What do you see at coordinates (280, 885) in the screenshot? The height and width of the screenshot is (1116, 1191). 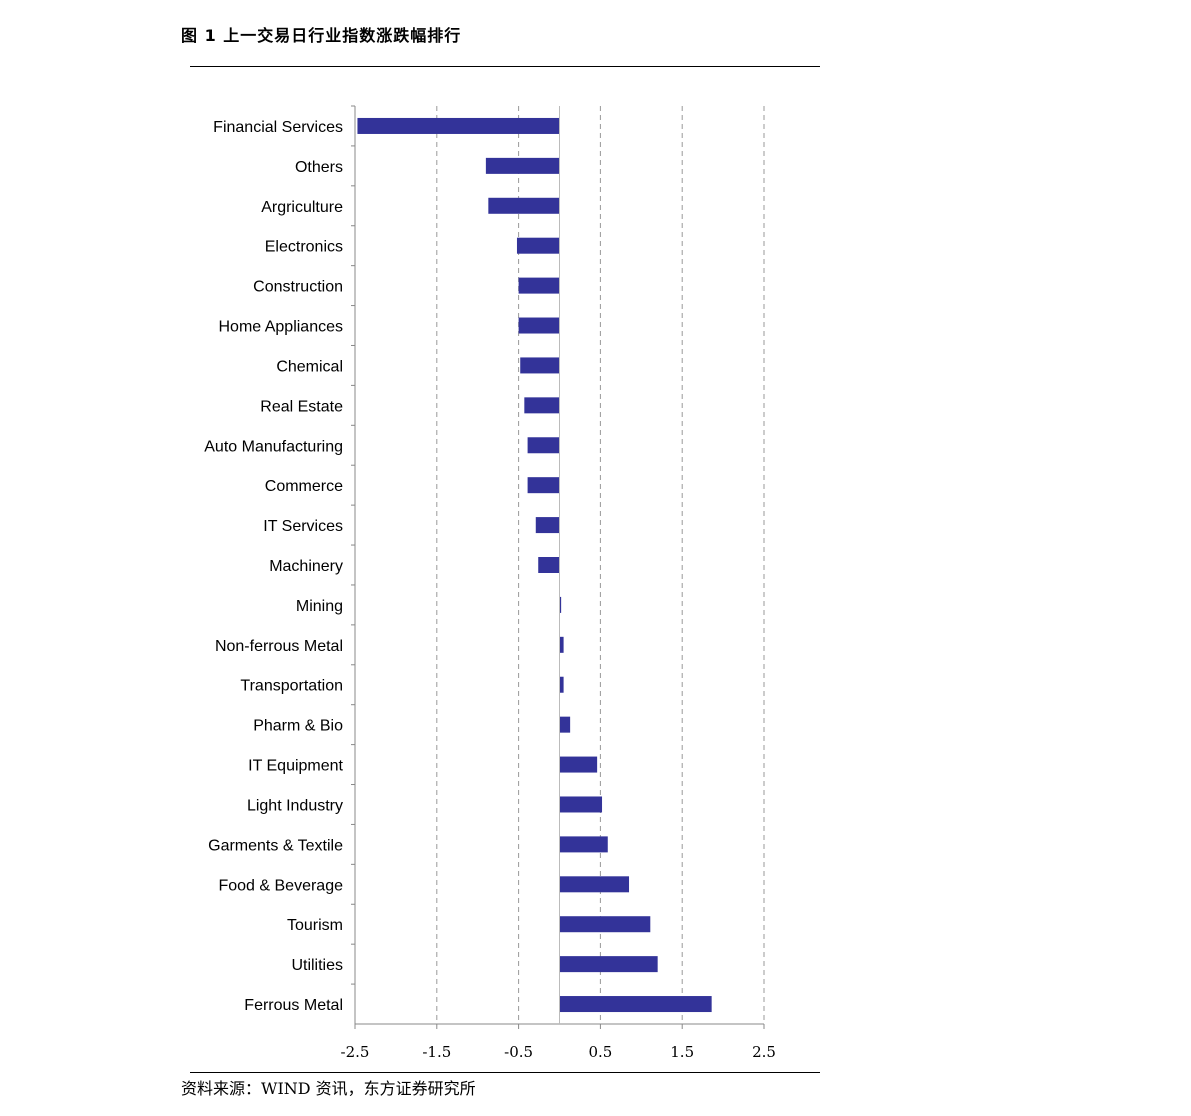 I see `category-label: Food & Beverage` at bounding box center [280, 885].